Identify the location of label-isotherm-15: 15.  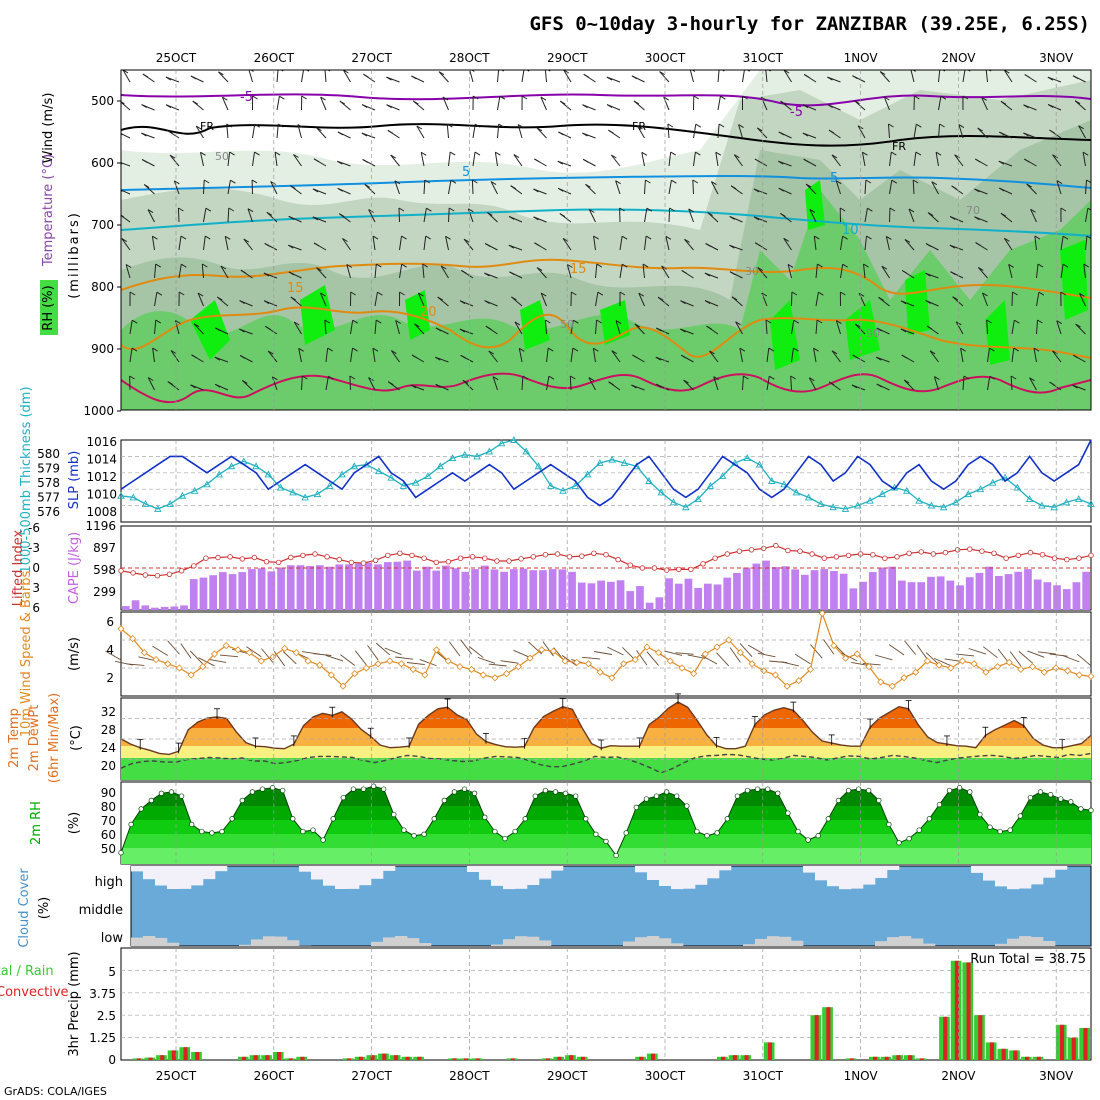
(295, 288).